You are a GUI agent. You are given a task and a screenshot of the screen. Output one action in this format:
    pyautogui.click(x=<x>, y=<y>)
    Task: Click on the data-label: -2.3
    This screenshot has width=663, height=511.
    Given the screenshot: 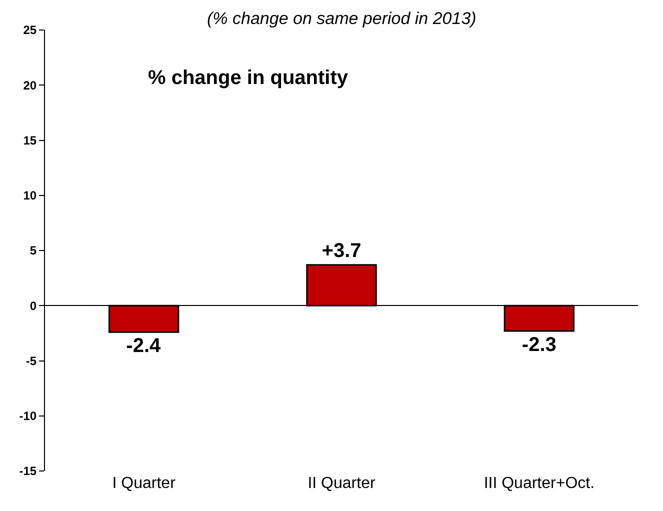 What is the action you would take?
    pyautogui.click(x=539, y=345)
    